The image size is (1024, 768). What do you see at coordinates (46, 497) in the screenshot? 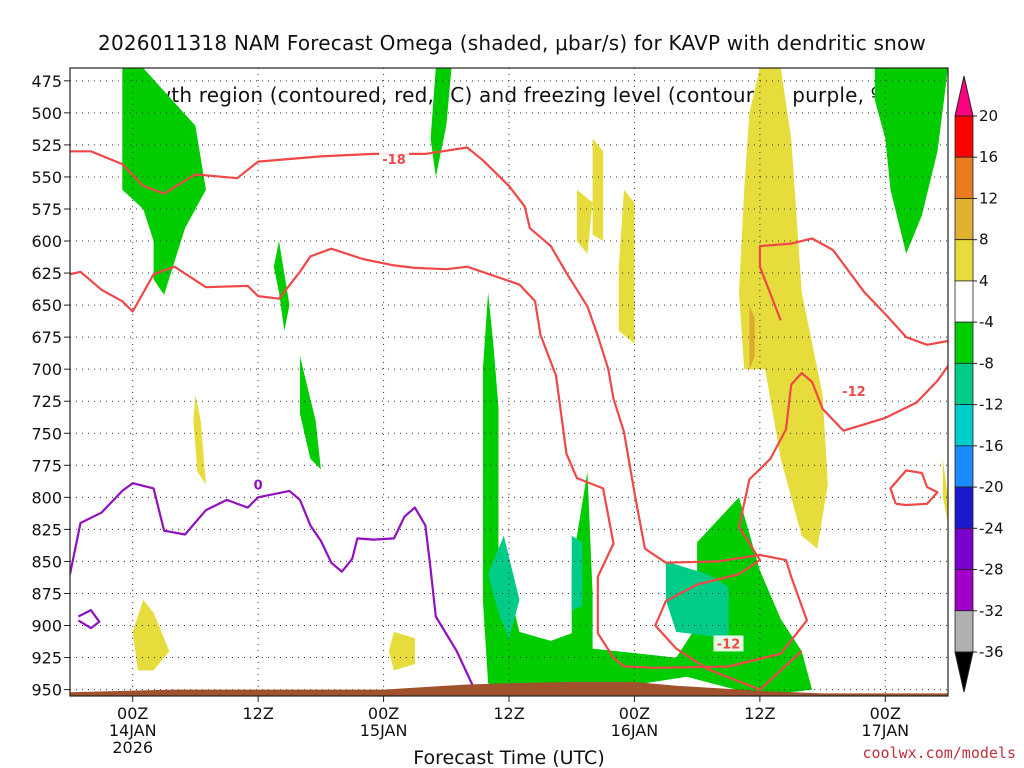
I see `y-tick-label-800: 800` at bounding box center [46, 497].